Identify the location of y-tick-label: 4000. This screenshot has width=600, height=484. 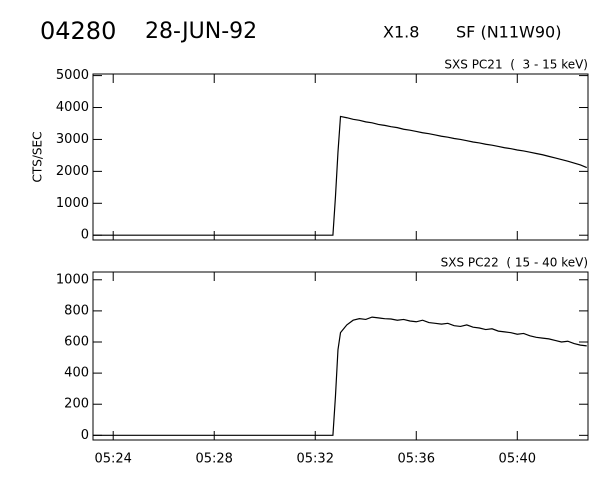
(72, 107).